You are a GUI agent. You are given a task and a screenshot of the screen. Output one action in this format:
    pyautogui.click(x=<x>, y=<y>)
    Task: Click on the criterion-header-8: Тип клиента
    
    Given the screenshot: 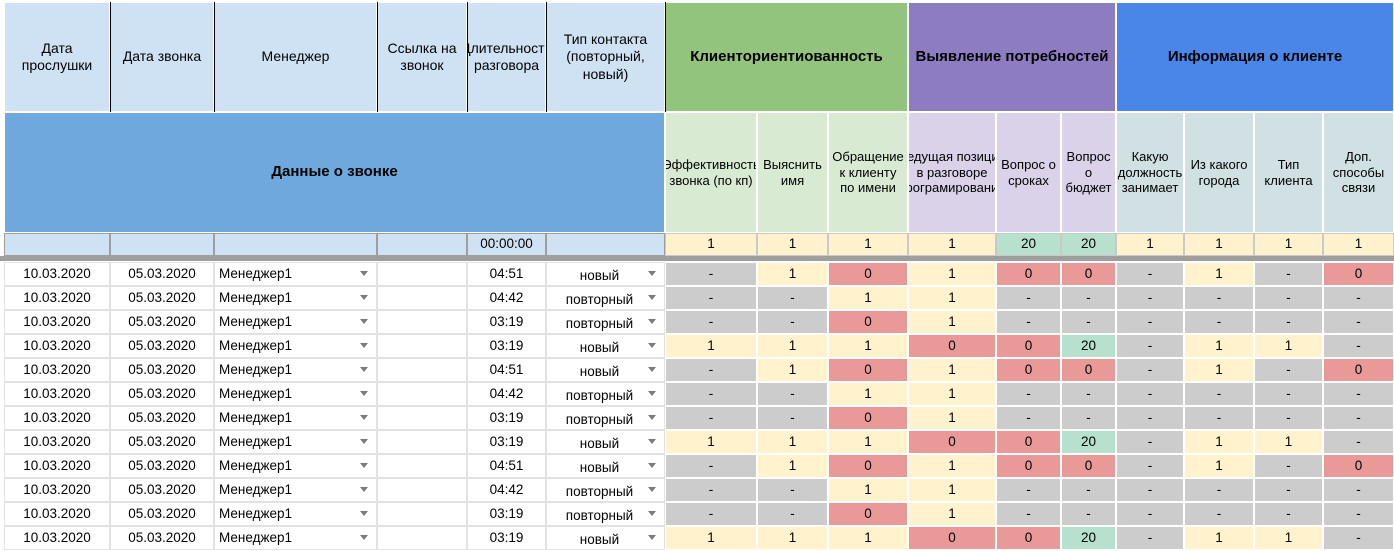 What is the action you would take?
    pyautogui.click(x=1288, y=172)
    